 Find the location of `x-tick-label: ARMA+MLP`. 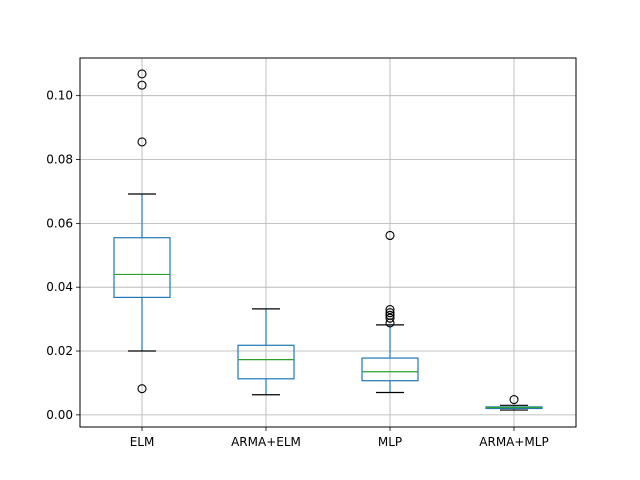

x-tick-label: ARMA+MLP is located at coordinates (513, 442).